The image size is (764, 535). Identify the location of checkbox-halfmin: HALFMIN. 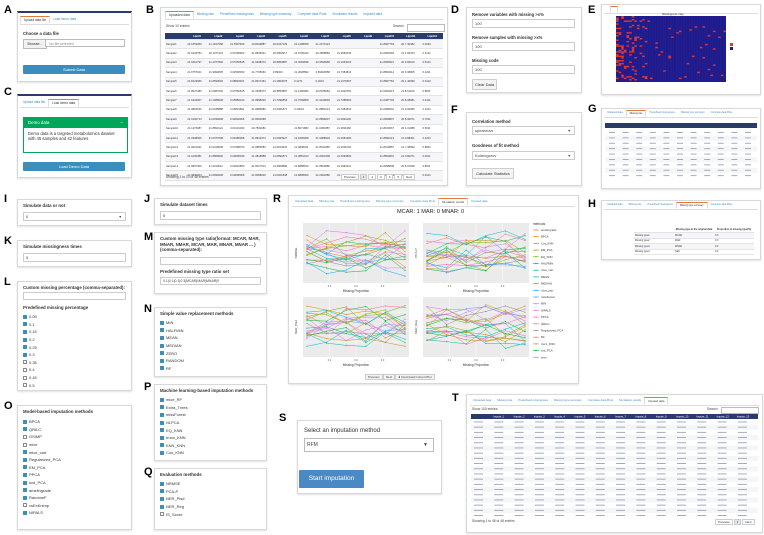
(172, 331).